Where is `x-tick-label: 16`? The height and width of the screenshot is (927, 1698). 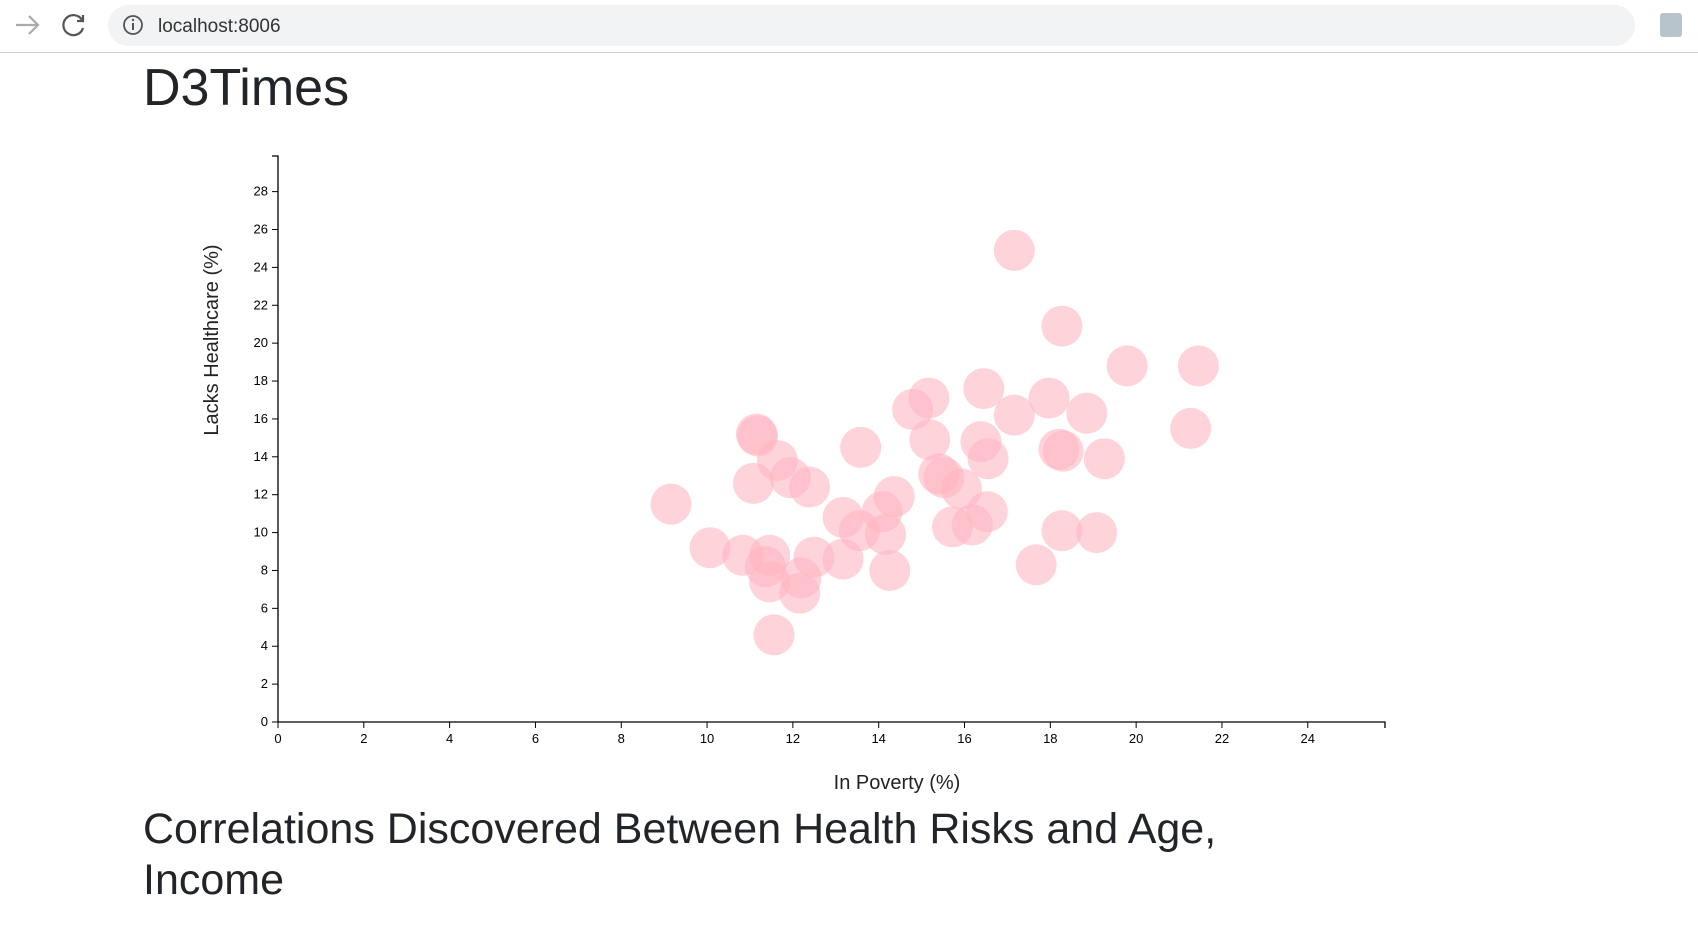
x-tick-label: 16 is located at coordinates (964, 738).